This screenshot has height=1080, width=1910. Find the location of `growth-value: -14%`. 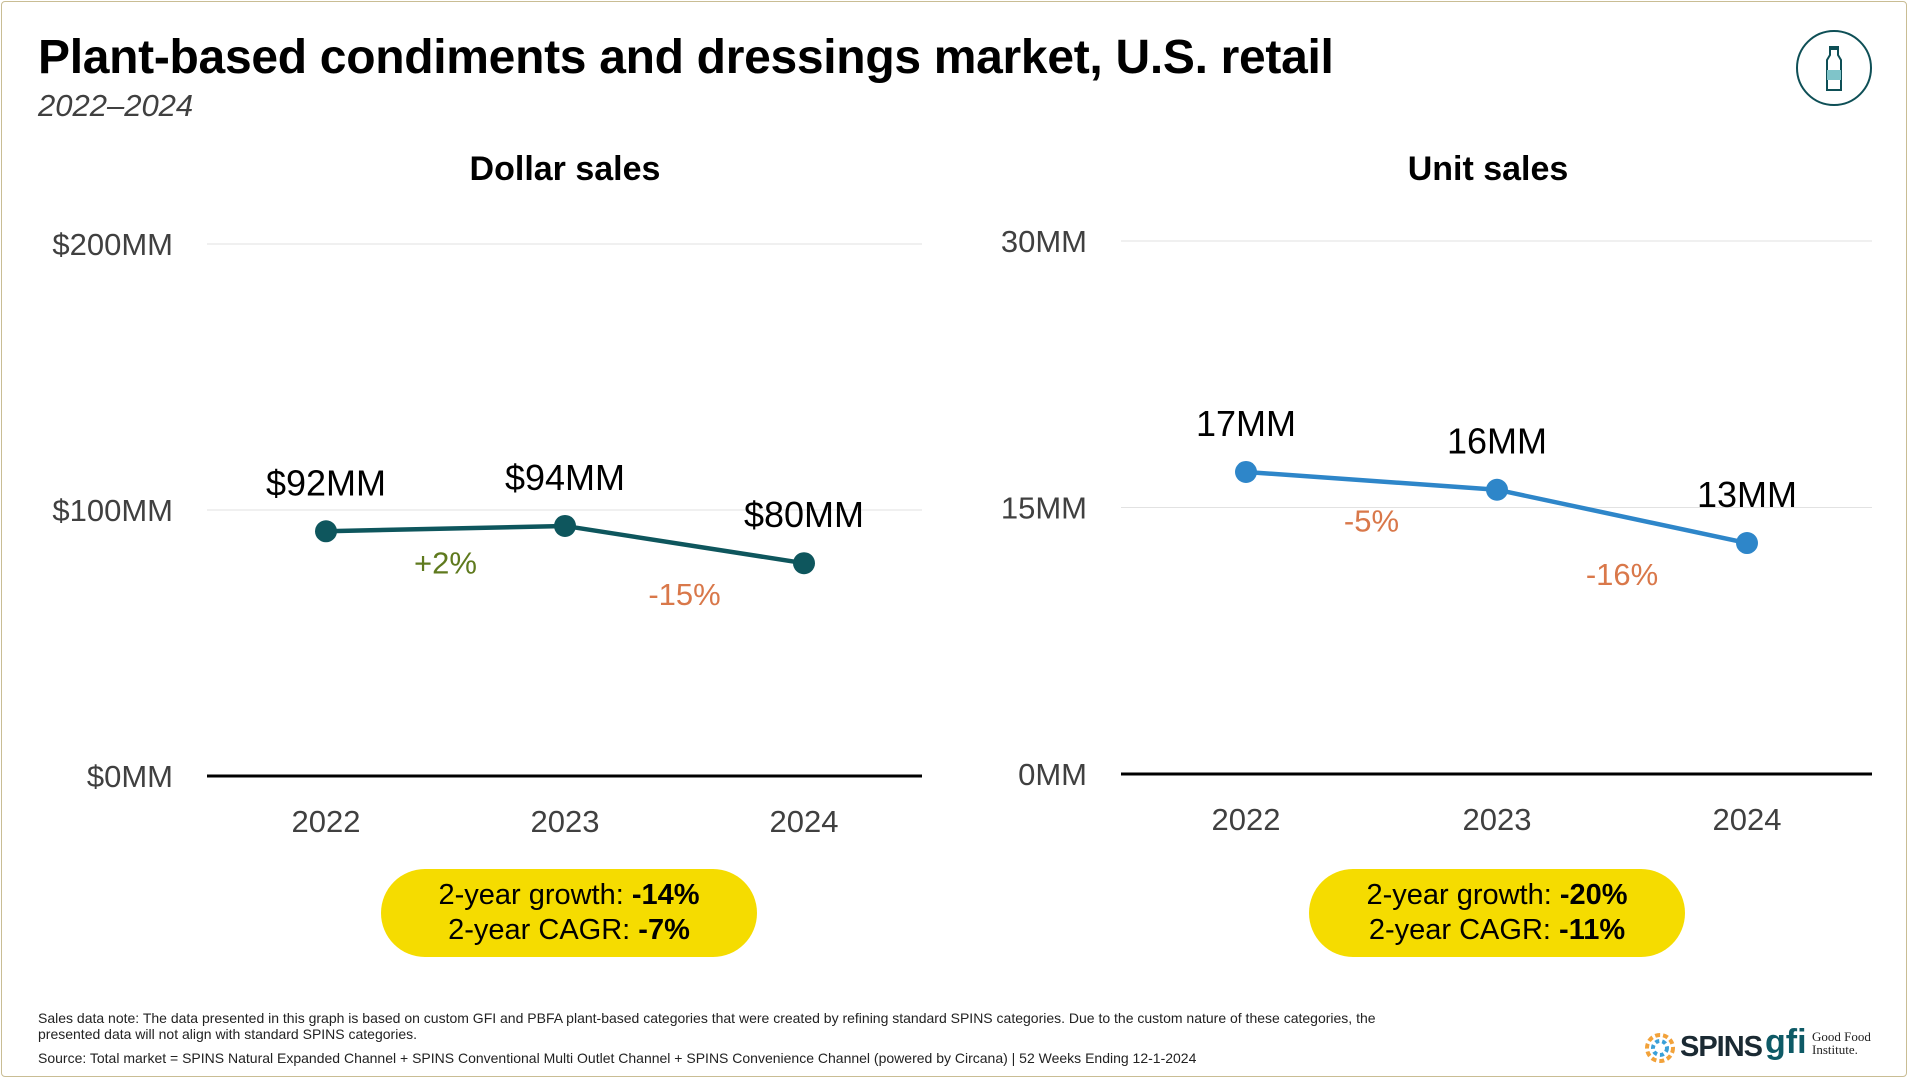

growth-value: -14% is located at coordinates (665, 895).